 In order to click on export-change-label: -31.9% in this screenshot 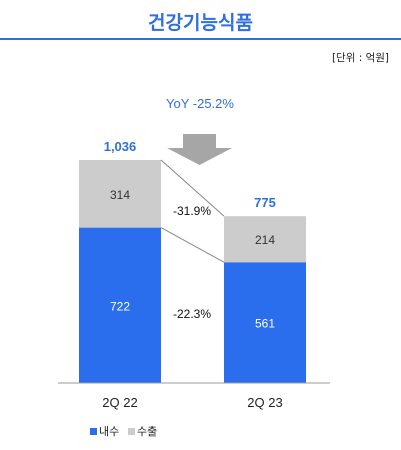, I will do `click(192, 211)`.